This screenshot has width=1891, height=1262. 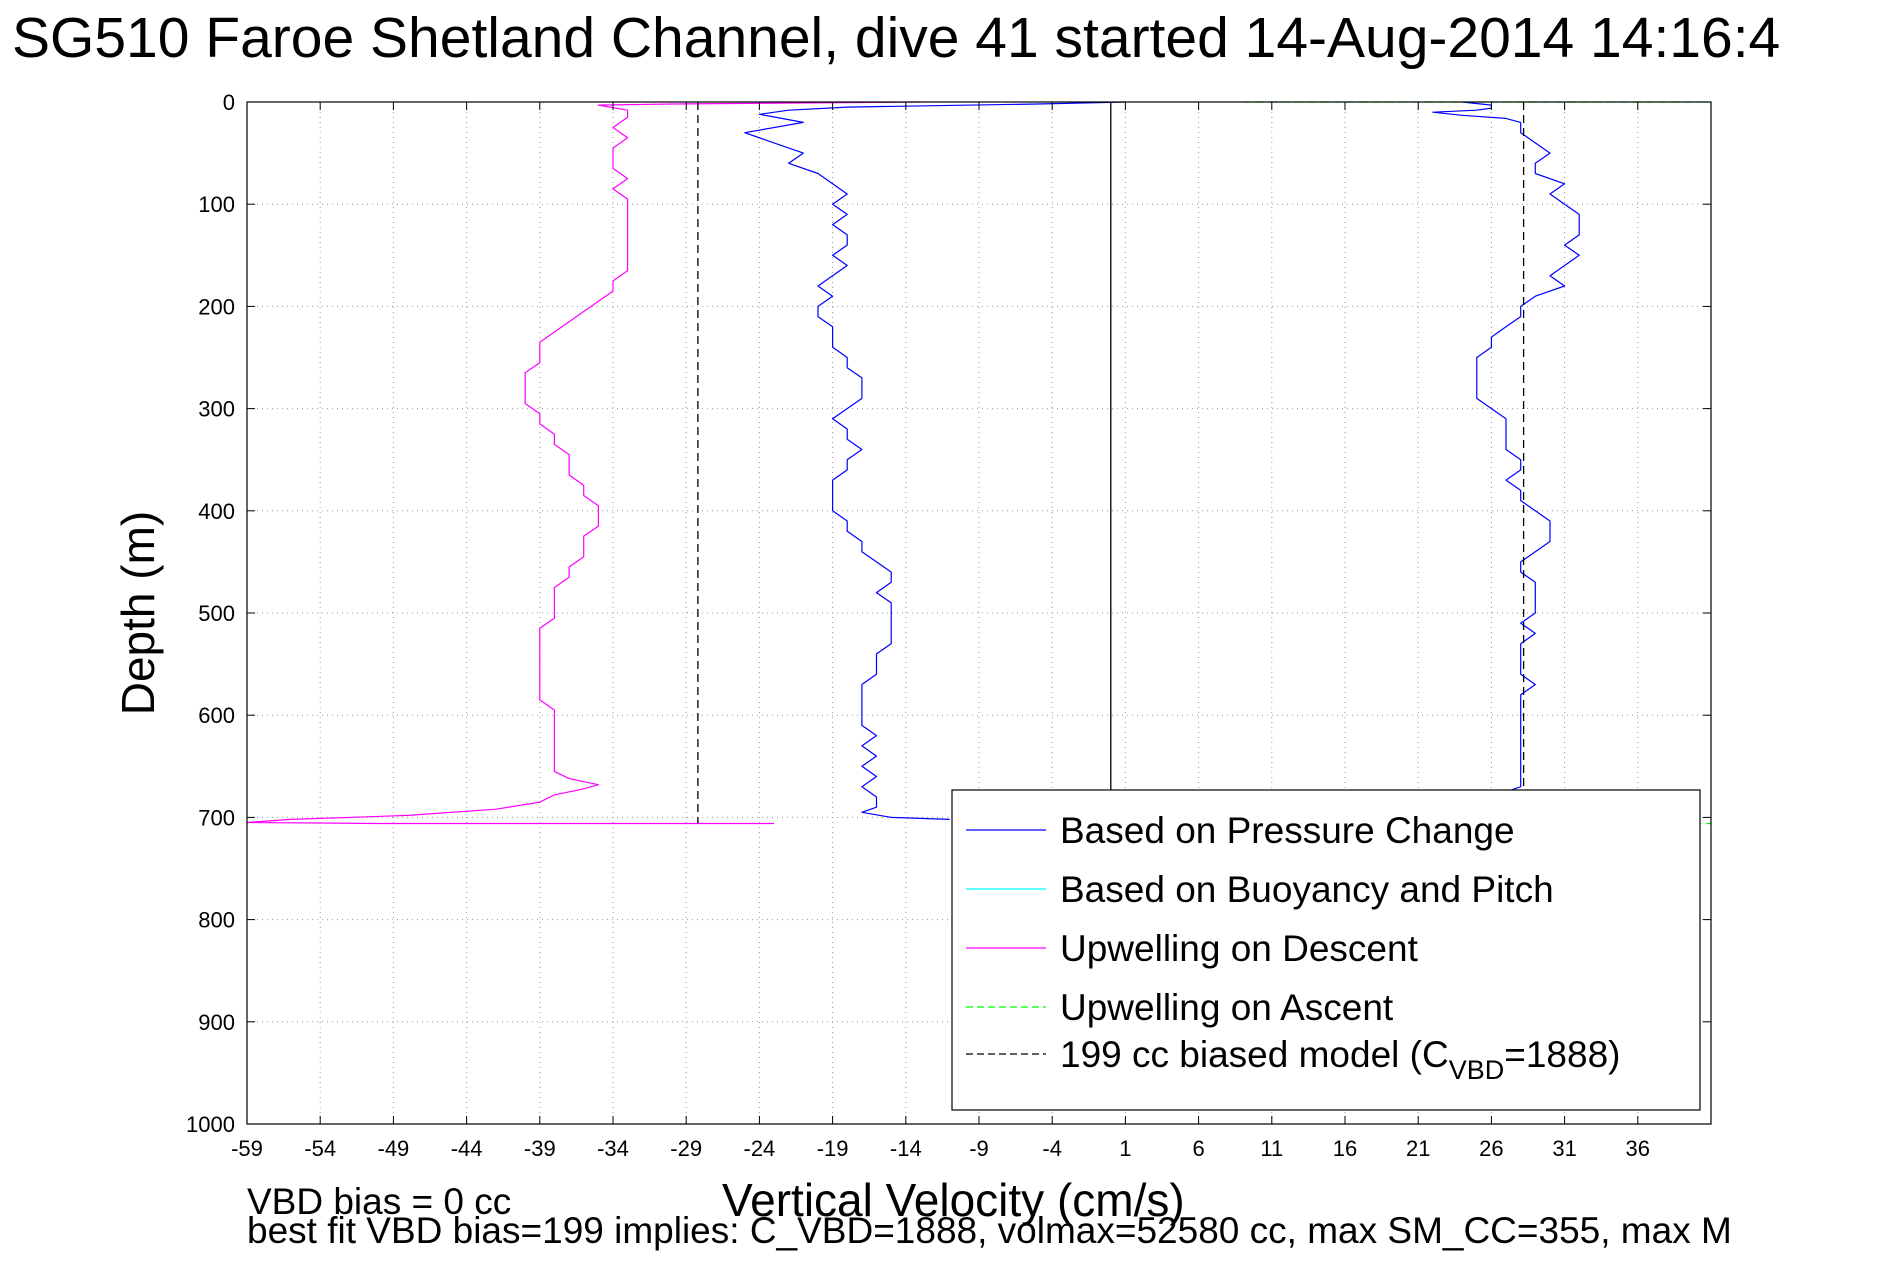 What do you see at coordinates (394, 1148) in the screenshot?
I see `x-tick-label: -49` at bounding box center [394, 1148].